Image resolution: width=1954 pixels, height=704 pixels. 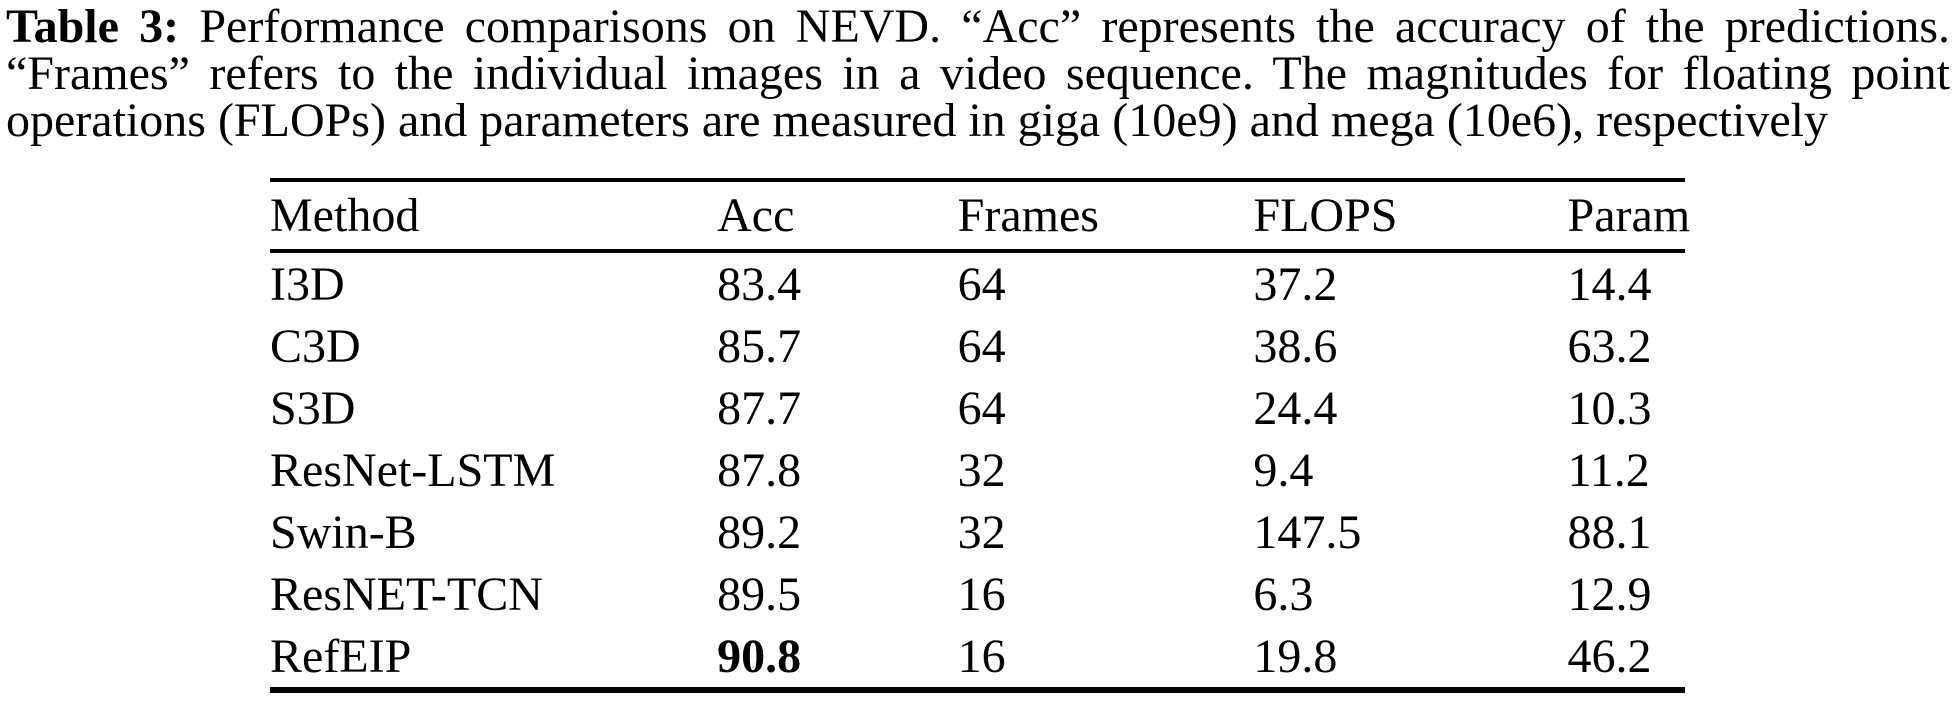 I want to click on table-row-resnet-lstm: ResNet-LSTM 87.8 32 9.4 11.2, so click(x=977, y=470).